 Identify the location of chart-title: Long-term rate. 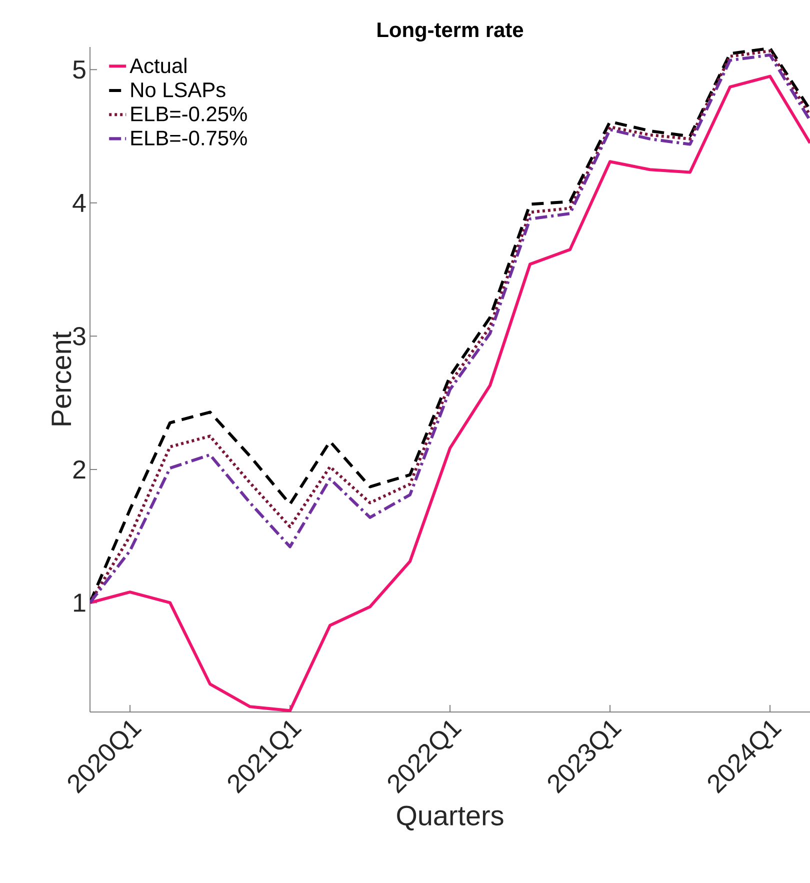
(451, 32).